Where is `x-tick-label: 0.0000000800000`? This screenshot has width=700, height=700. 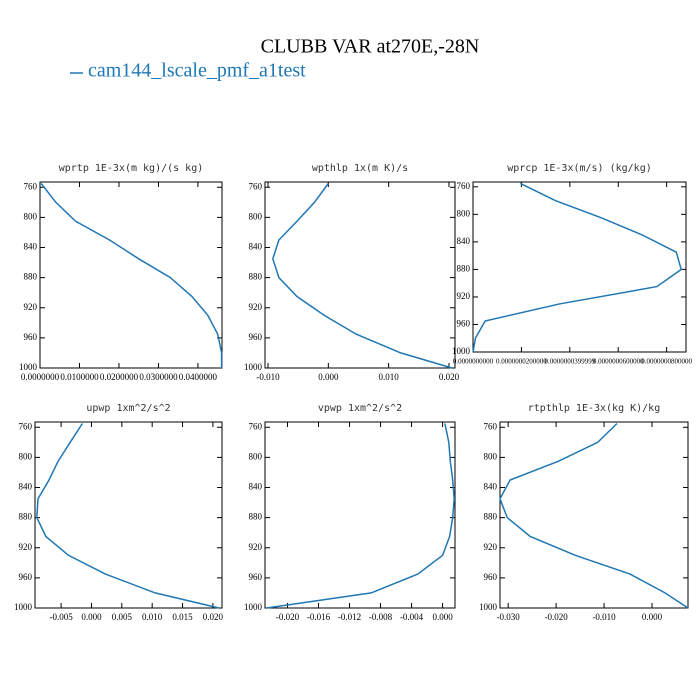
x-tick-label: 0.0000000800000 is located at coordinates (666, 362).